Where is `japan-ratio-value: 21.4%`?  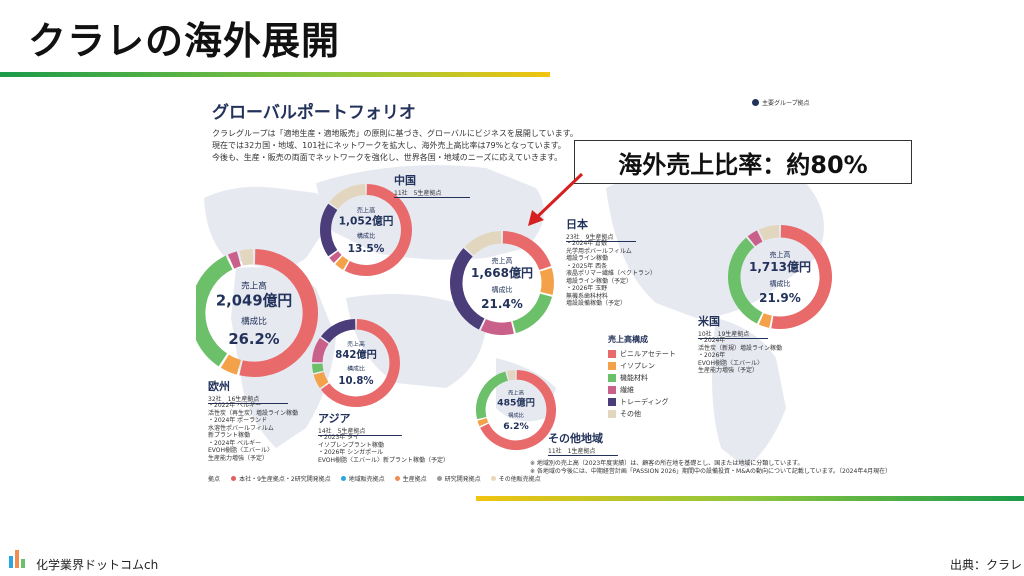
japan-ratio-value: 21.4% is located at coordinates (502, 304).